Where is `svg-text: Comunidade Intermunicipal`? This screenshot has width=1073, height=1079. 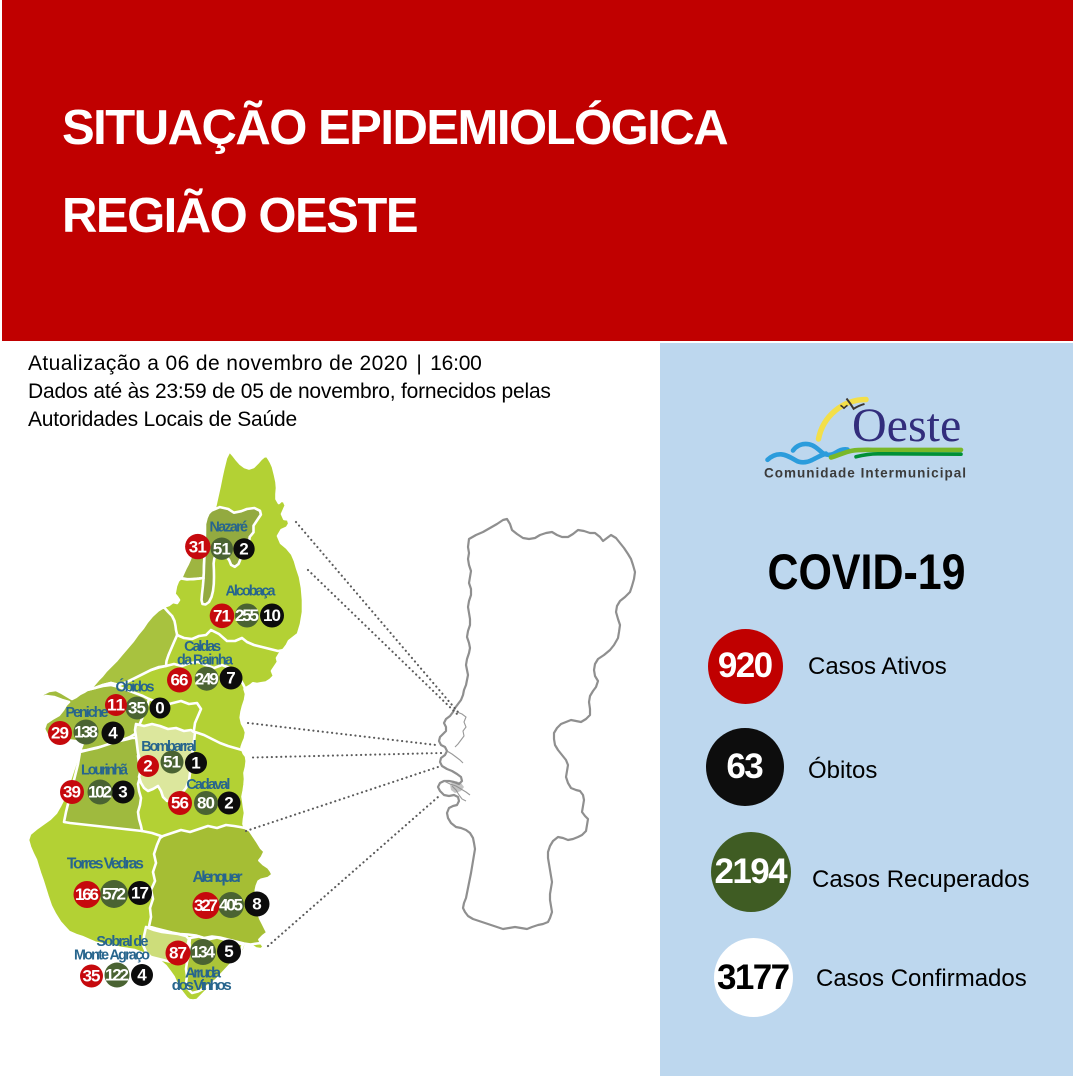
svg-text: Comunidade Intermunicipal is located at coordinates (865, 473).